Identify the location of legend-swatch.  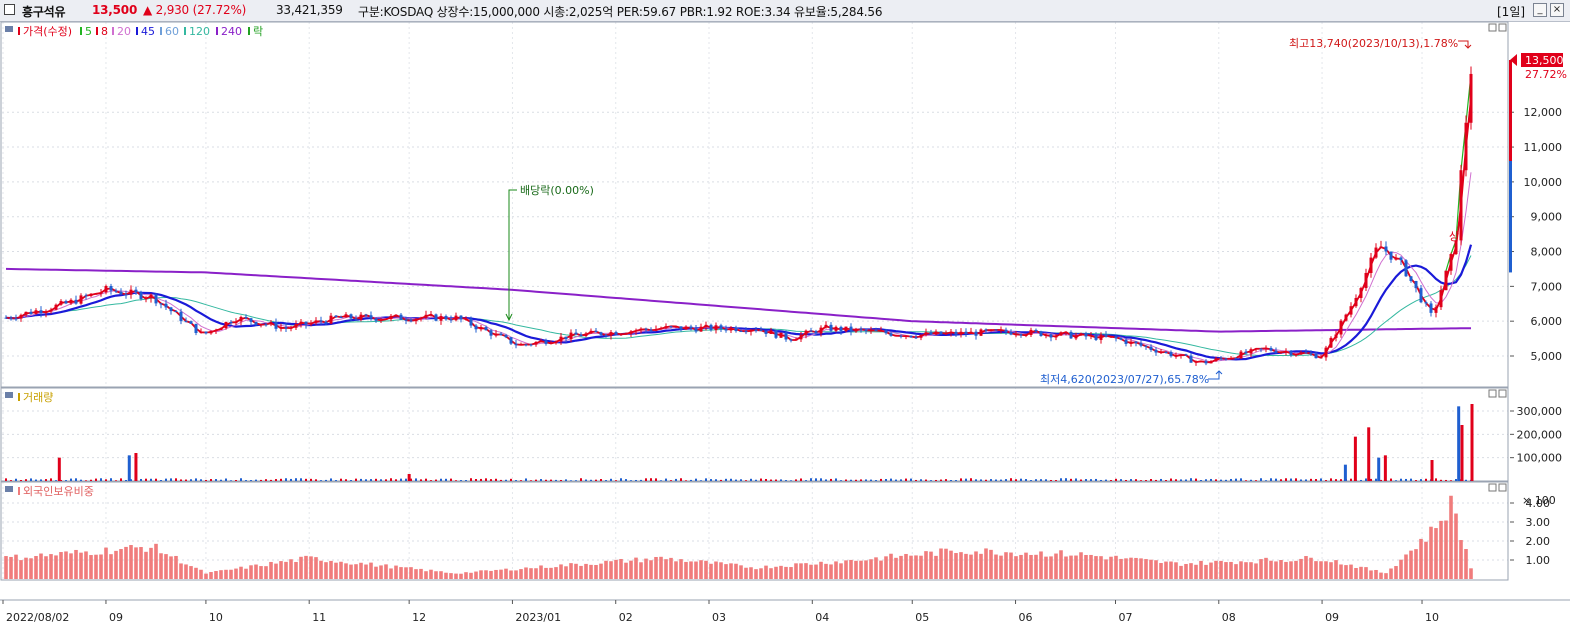
(185, 31).